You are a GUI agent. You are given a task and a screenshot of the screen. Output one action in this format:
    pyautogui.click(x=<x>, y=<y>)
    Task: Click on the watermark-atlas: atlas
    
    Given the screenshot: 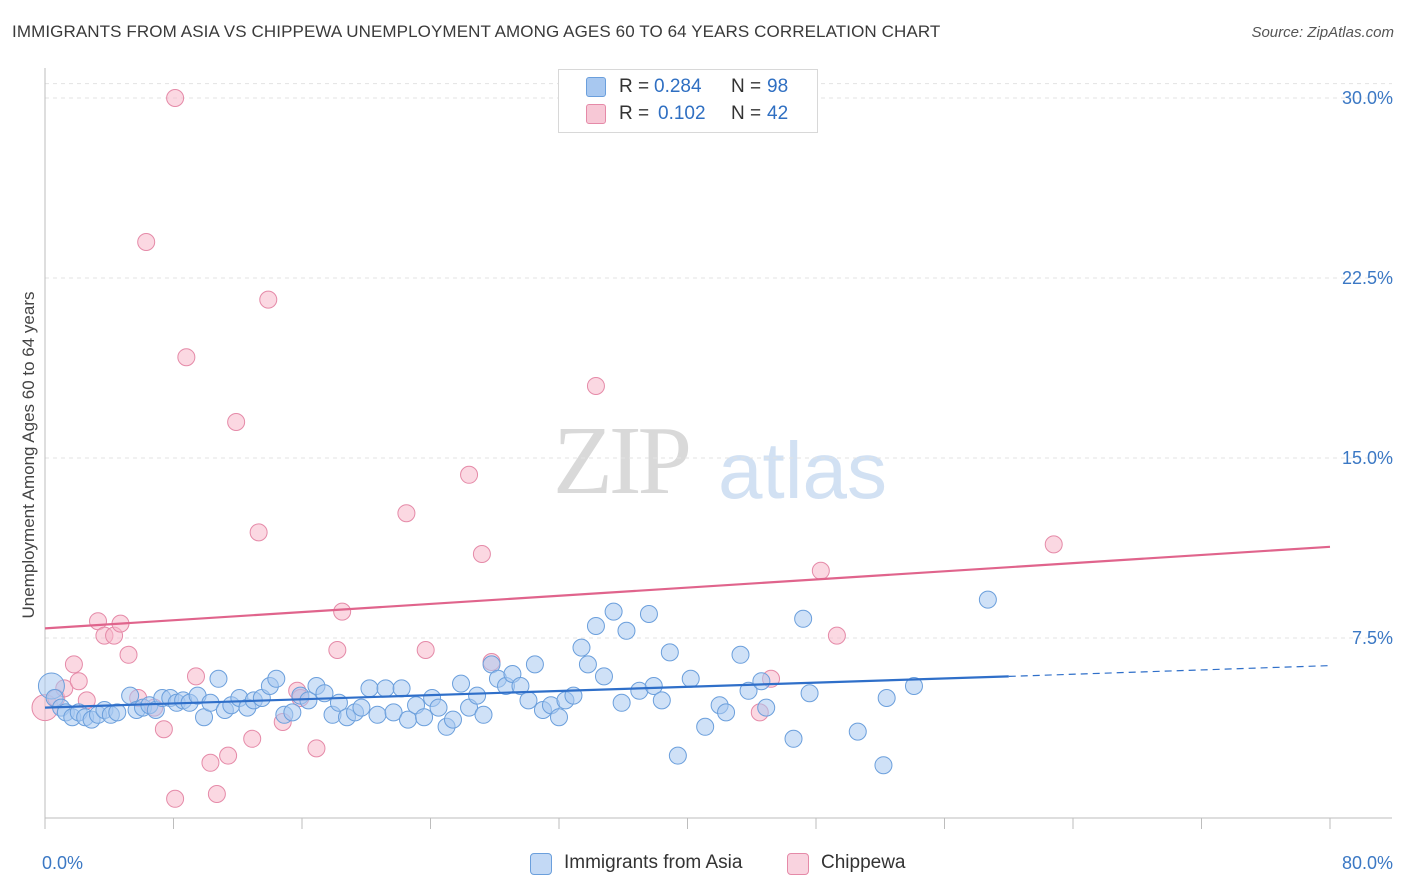 What is the action you would take?
    pyautogui.click(x=802, y=470)
    